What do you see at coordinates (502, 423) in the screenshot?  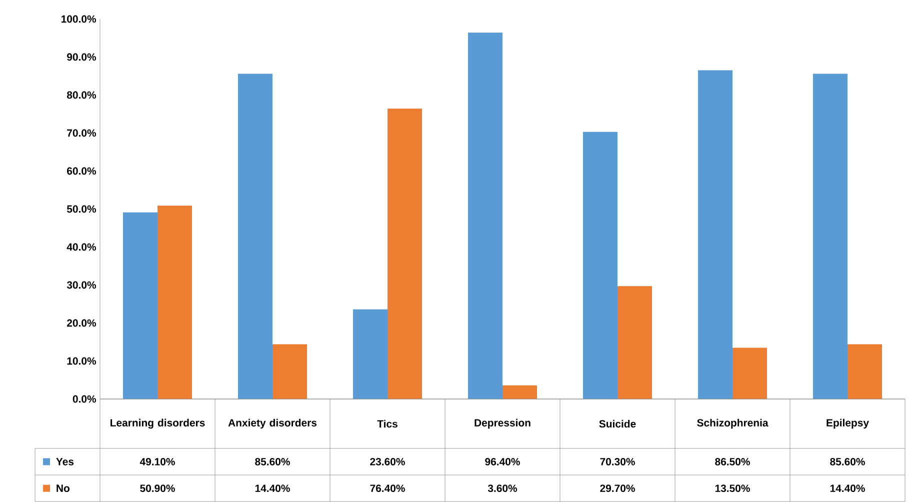 I see `x-tick-label: Depression` at bounding box center [502, 423].